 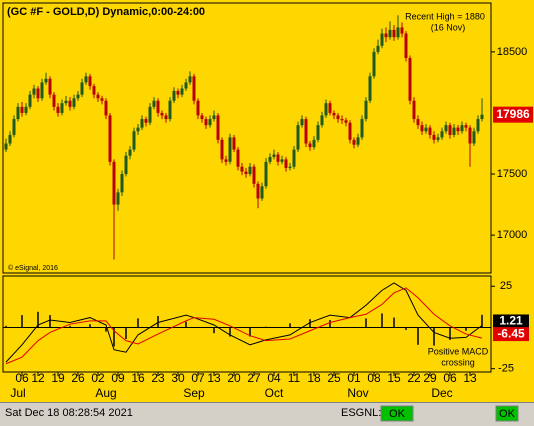 I want to click on status-bar, so click(x=267, y=414).